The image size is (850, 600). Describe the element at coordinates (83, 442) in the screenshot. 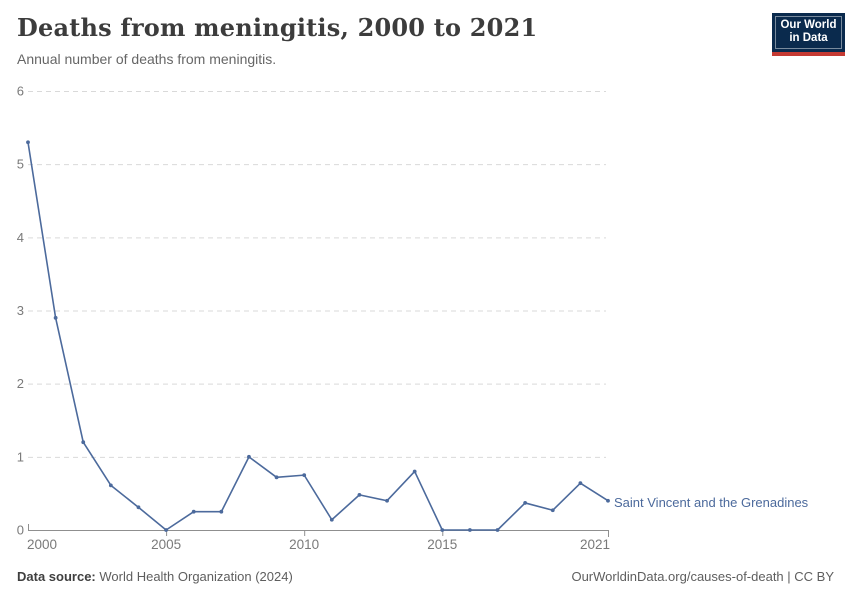

I see `data-point-2002` at that location.